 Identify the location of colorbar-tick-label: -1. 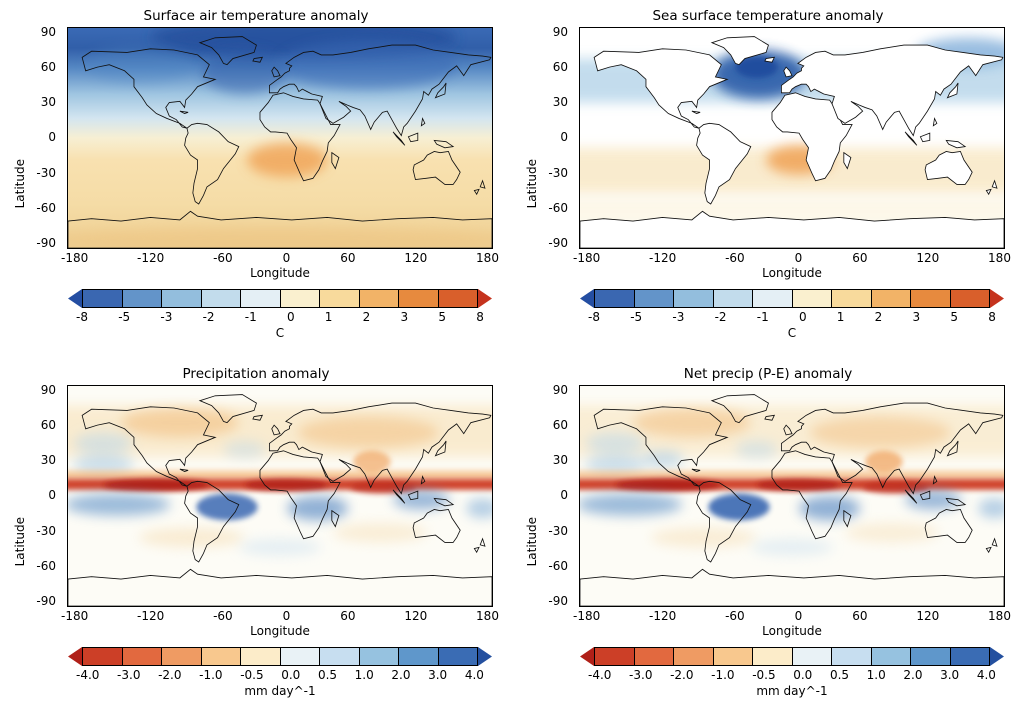
(762, 317).